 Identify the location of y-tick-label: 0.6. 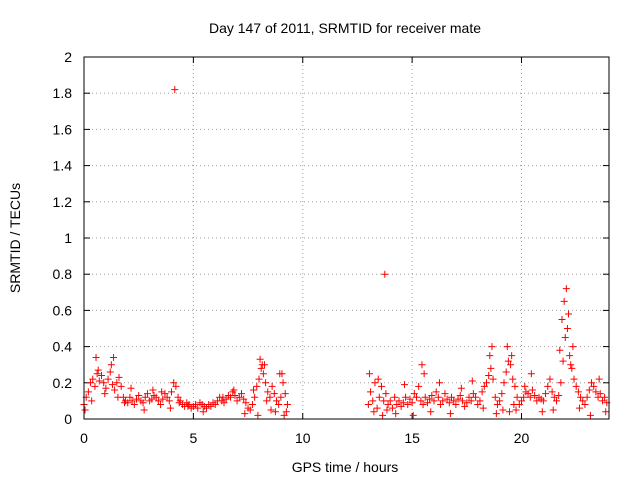
(63, 310).